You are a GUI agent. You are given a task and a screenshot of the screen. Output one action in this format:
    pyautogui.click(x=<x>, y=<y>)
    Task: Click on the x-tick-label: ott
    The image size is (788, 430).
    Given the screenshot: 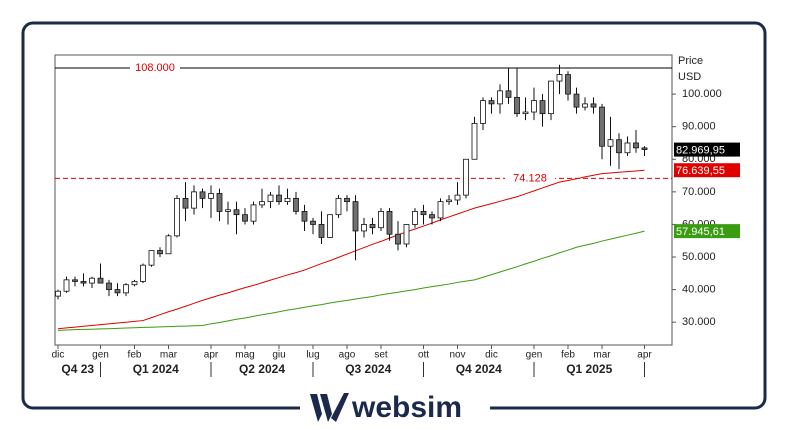 What is the action you would take?
    pyautogui.click(x=423, y=355)
    